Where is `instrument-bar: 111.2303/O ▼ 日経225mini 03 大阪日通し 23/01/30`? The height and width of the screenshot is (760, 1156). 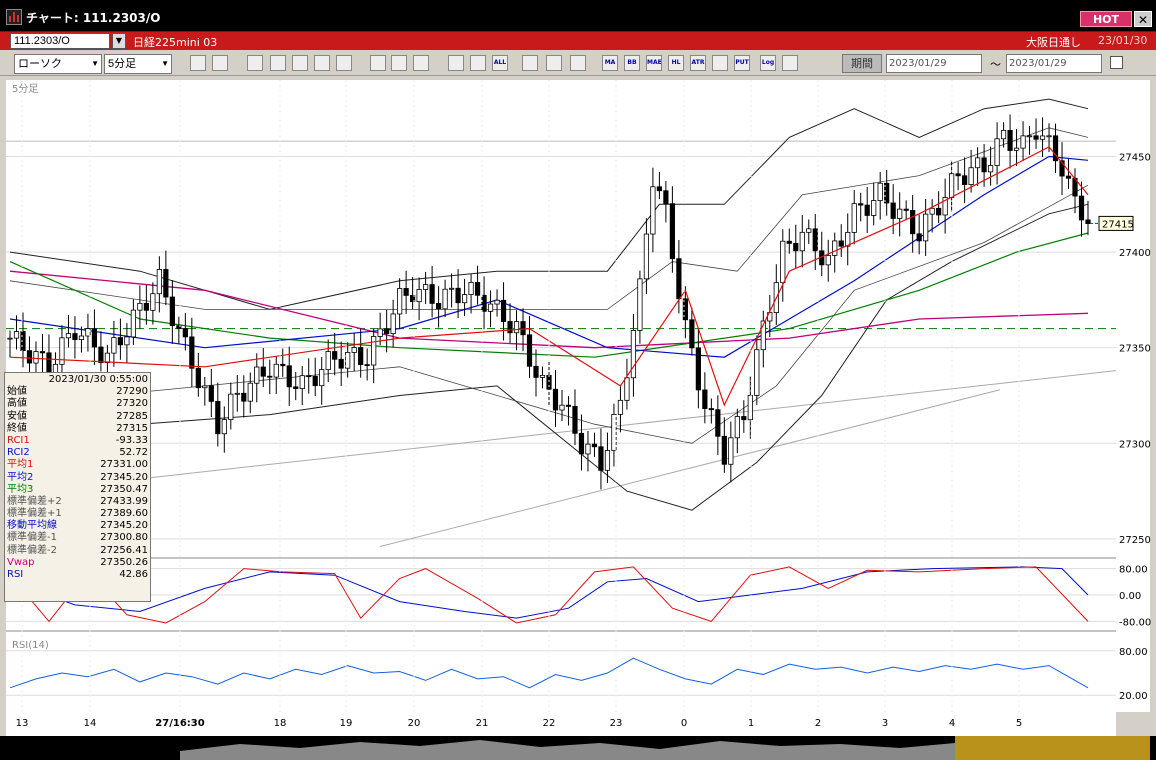
instrument-bar: 111.2303/O ▼ 日経225mini 03 大阪日通し 23/01/30 is located at coordinates (578, 41).